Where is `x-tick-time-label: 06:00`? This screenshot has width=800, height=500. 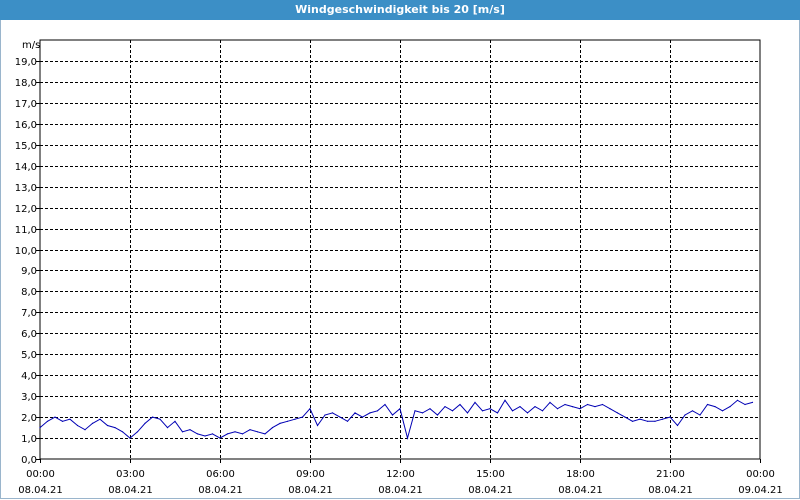 x-tick-time-label: 06:00 is located at coordinates (220, 474).